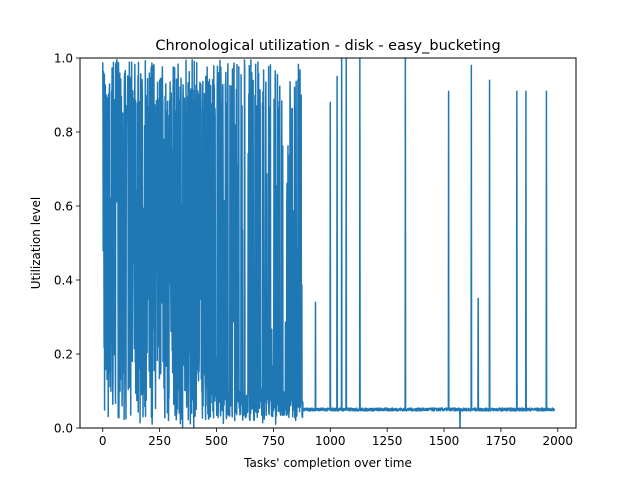  I want to click on x-tick-label: 1750, so click(501, 441).